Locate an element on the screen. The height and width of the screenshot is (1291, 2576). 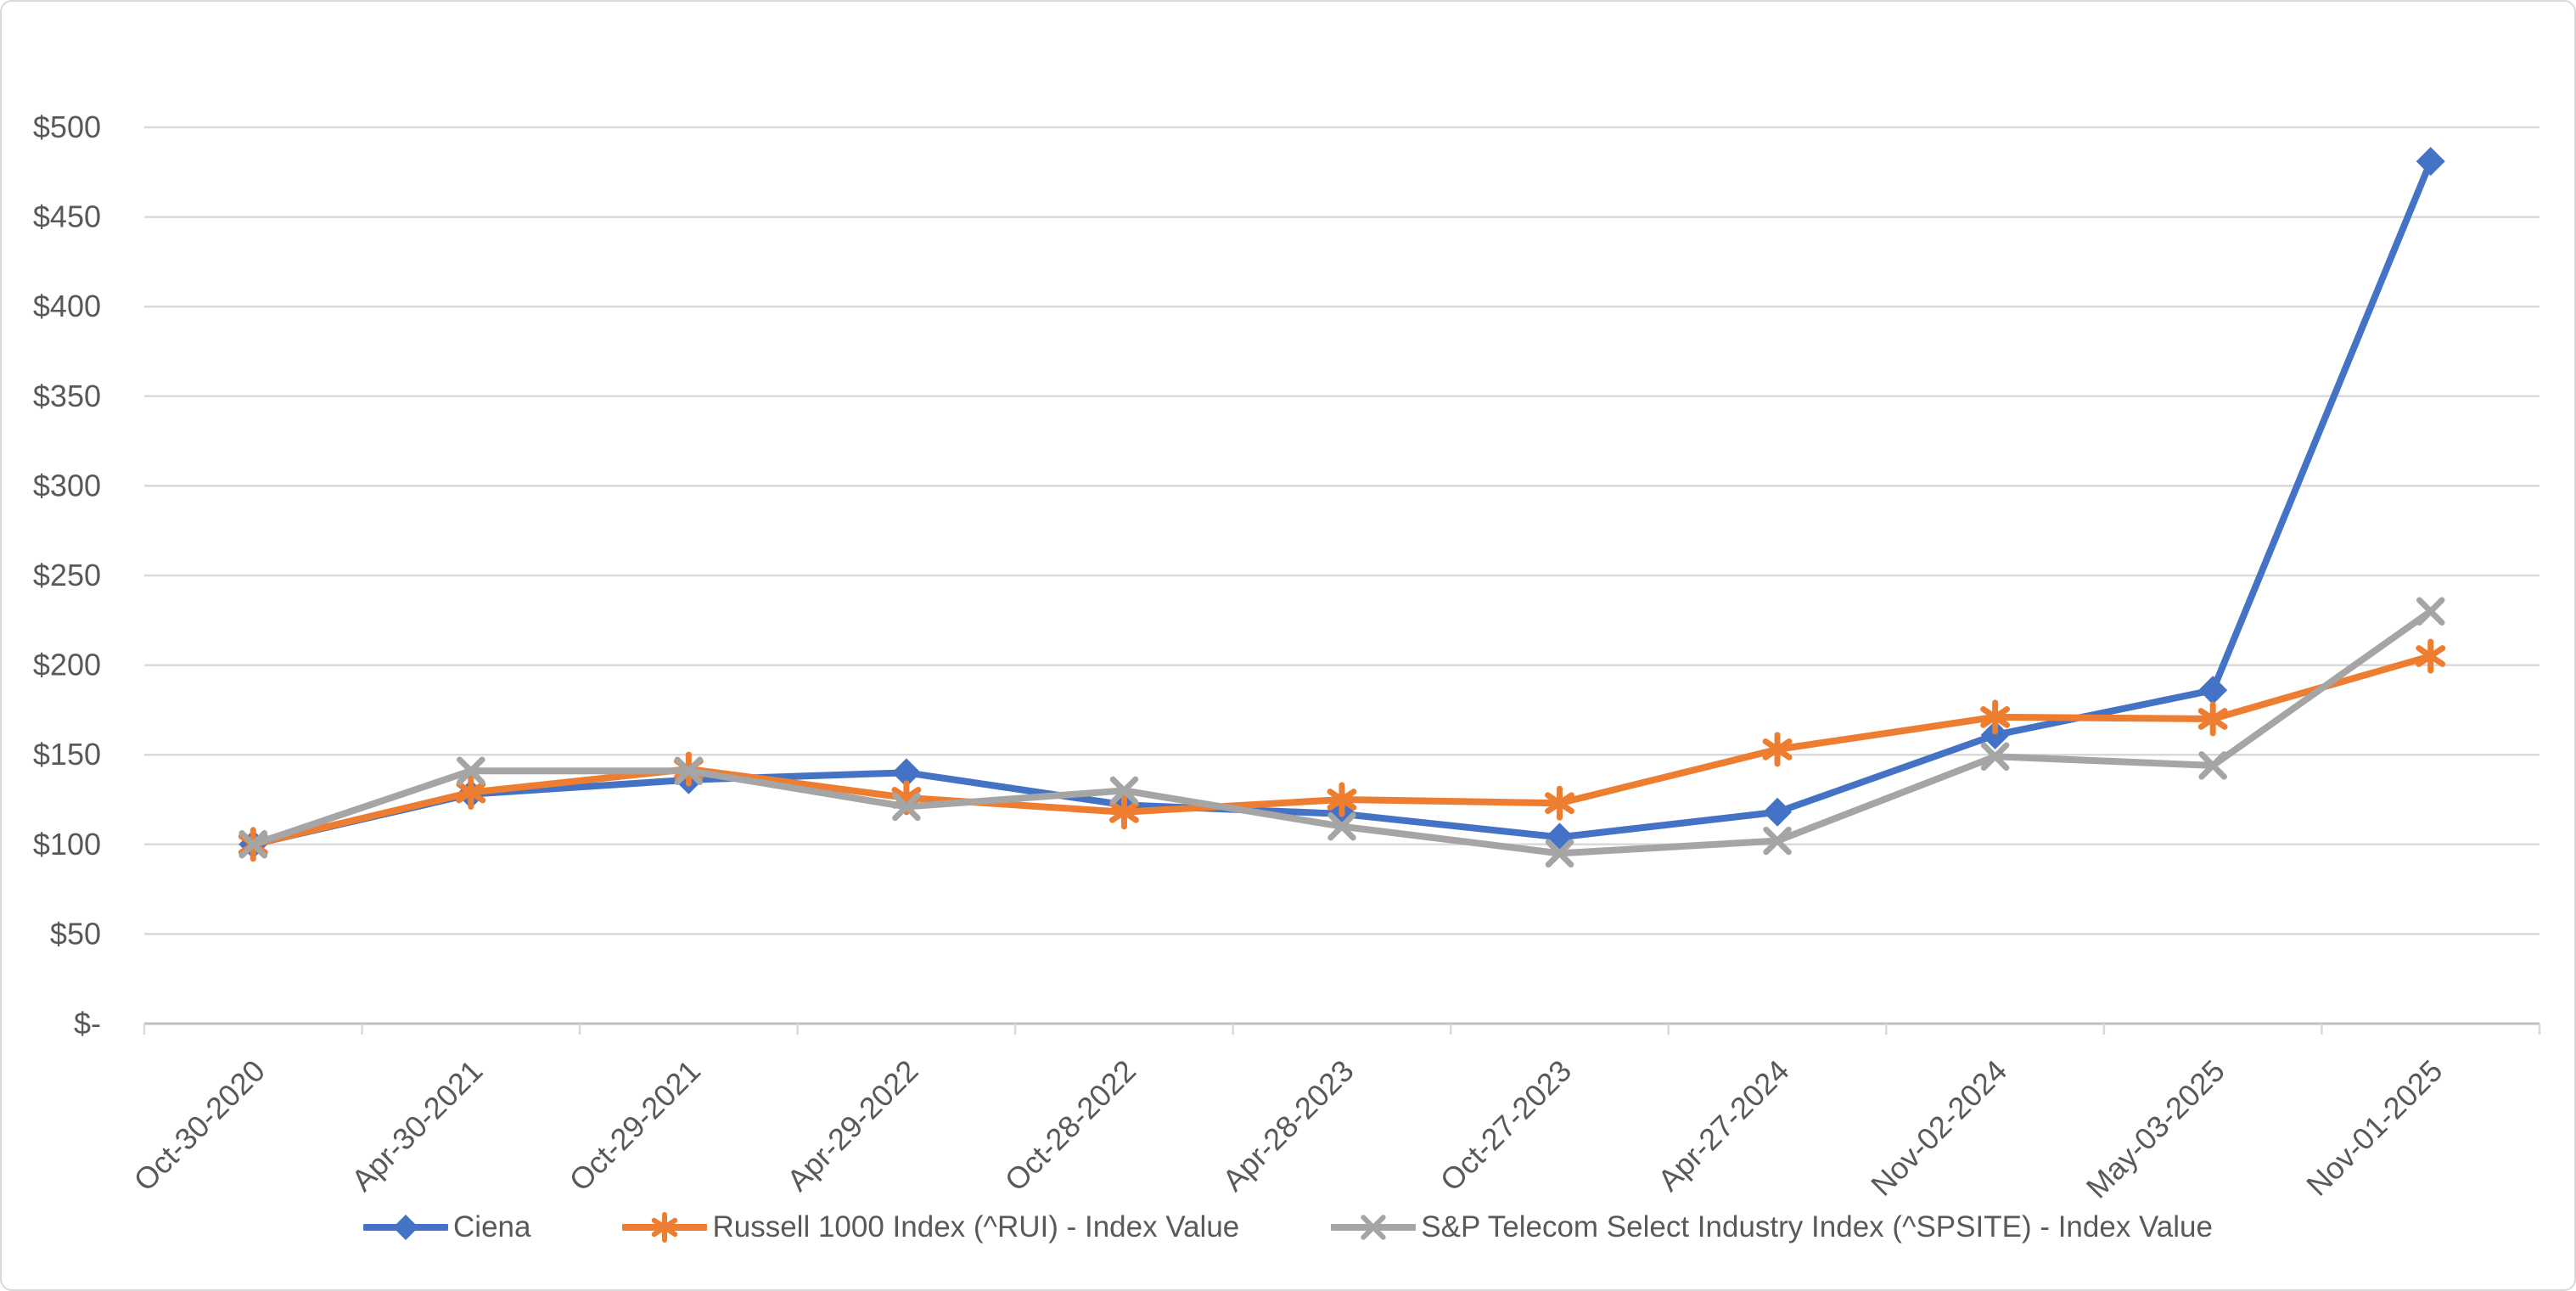
ciena-line-marker-icon is located at coordinates (406, 1228).